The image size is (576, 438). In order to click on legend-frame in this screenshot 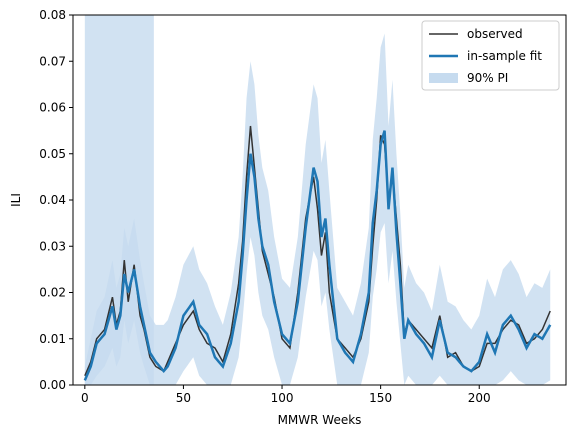, I will do `click(490, 55)`.